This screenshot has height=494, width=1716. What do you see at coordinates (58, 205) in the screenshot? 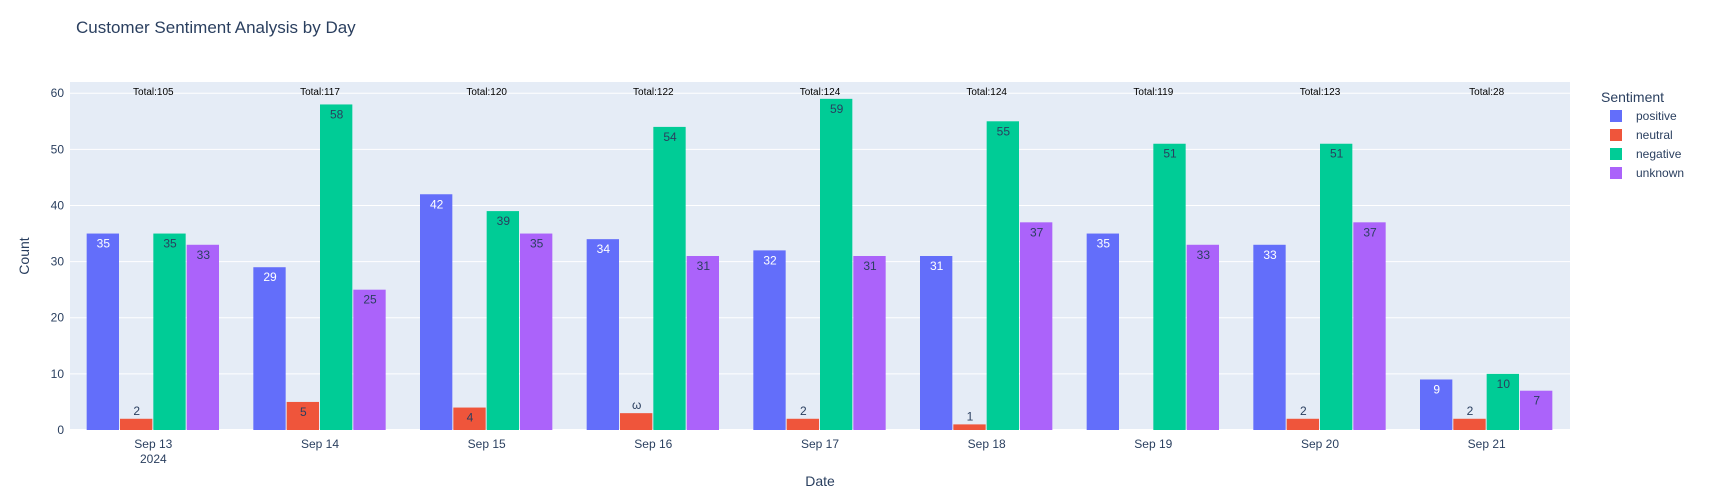
I see `y-tick-label: 40` at bounding box center [58, 205].